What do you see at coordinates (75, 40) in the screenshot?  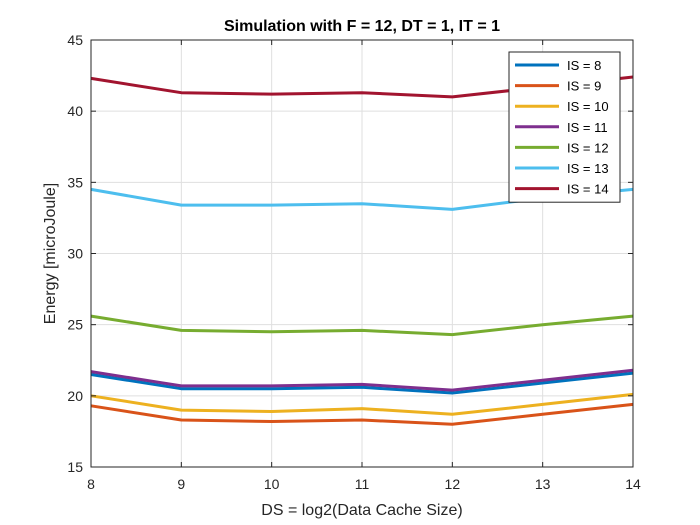 I see `y-tick-label: 45` at bounding box center [75, 40].